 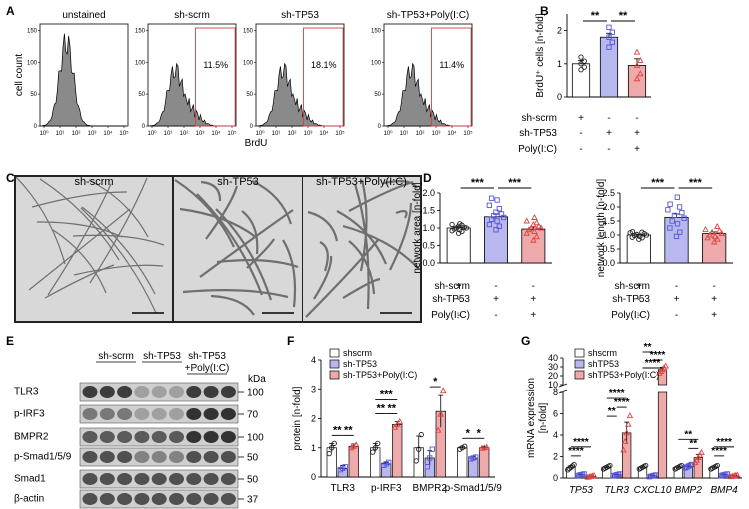 What do you see at coordinates (216, 133) in the screenshot?
I see `x-tick-label: 10⁴` at bounding box center [216, 133].